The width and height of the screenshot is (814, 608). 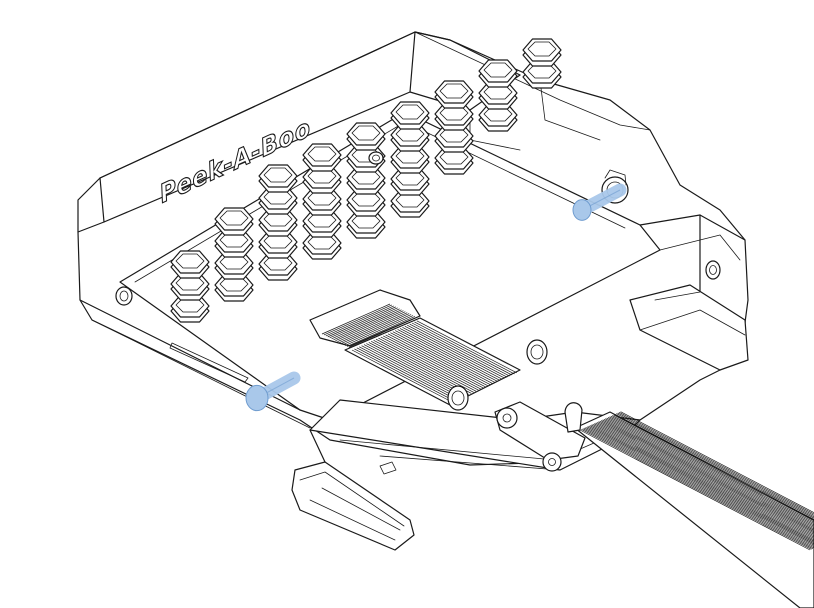 I want to click on ribbon-cable-upper, so click(x=415, y=347).